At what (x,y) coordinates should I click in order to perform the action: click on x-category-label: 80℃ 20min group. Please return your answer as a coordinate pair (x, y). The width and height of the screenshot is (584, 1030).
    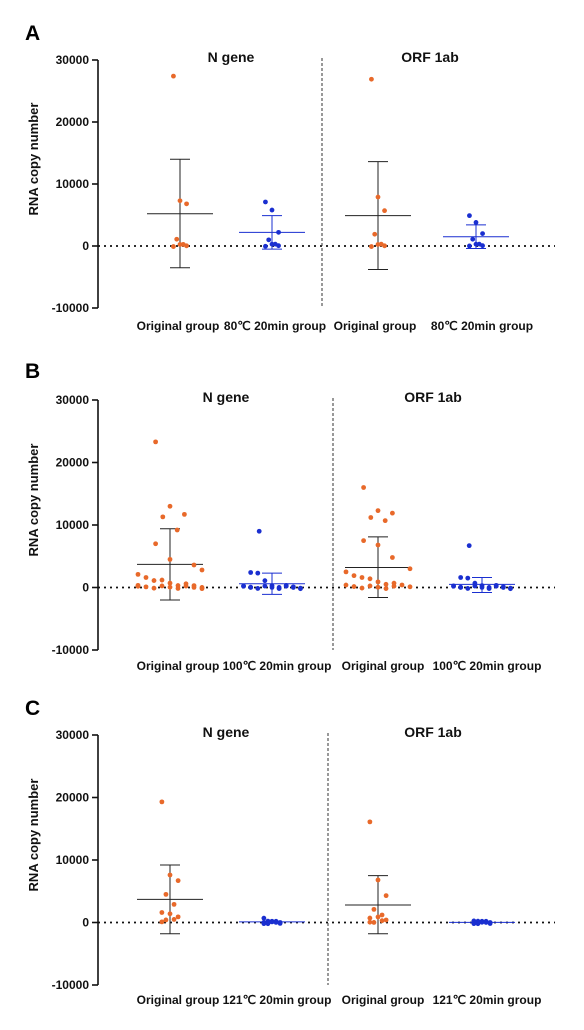
    Looking at the image, I should click on (482, 326).